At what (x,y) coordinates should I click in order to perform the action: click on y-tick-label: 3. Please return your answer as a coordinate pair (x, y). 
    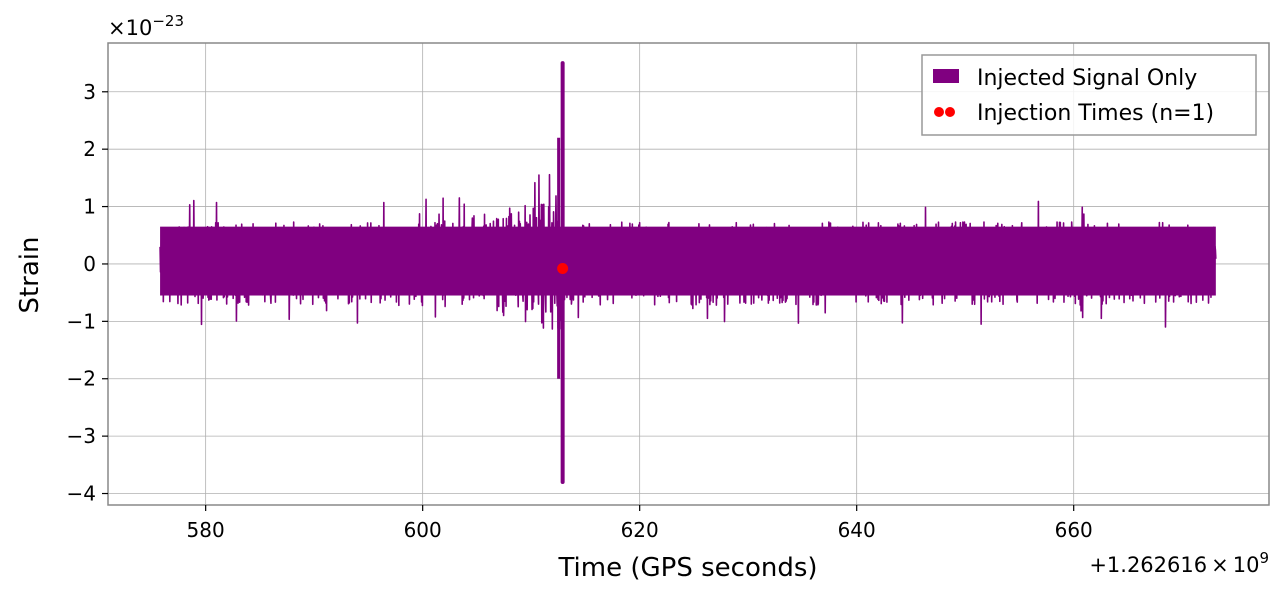
    Looking at the image, I should click on (89, 92).